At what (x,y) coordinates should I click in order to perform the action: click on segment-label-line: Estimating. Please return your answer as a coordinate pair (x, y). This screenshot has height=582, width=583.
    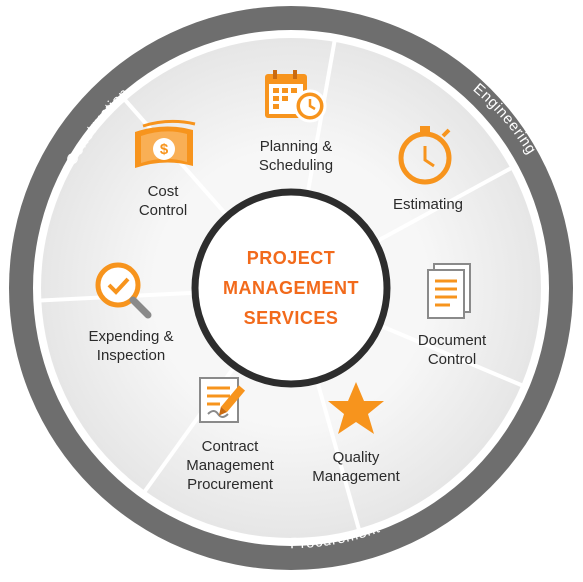
    Looking at the image, I should click on (428, 204).